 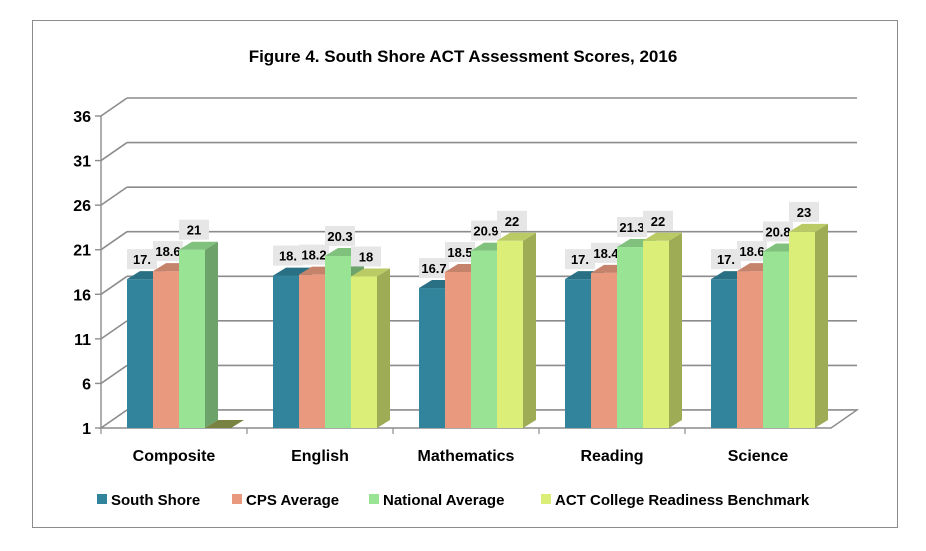 I want to click on data-label: 18.4, so click(x=606, y=253).